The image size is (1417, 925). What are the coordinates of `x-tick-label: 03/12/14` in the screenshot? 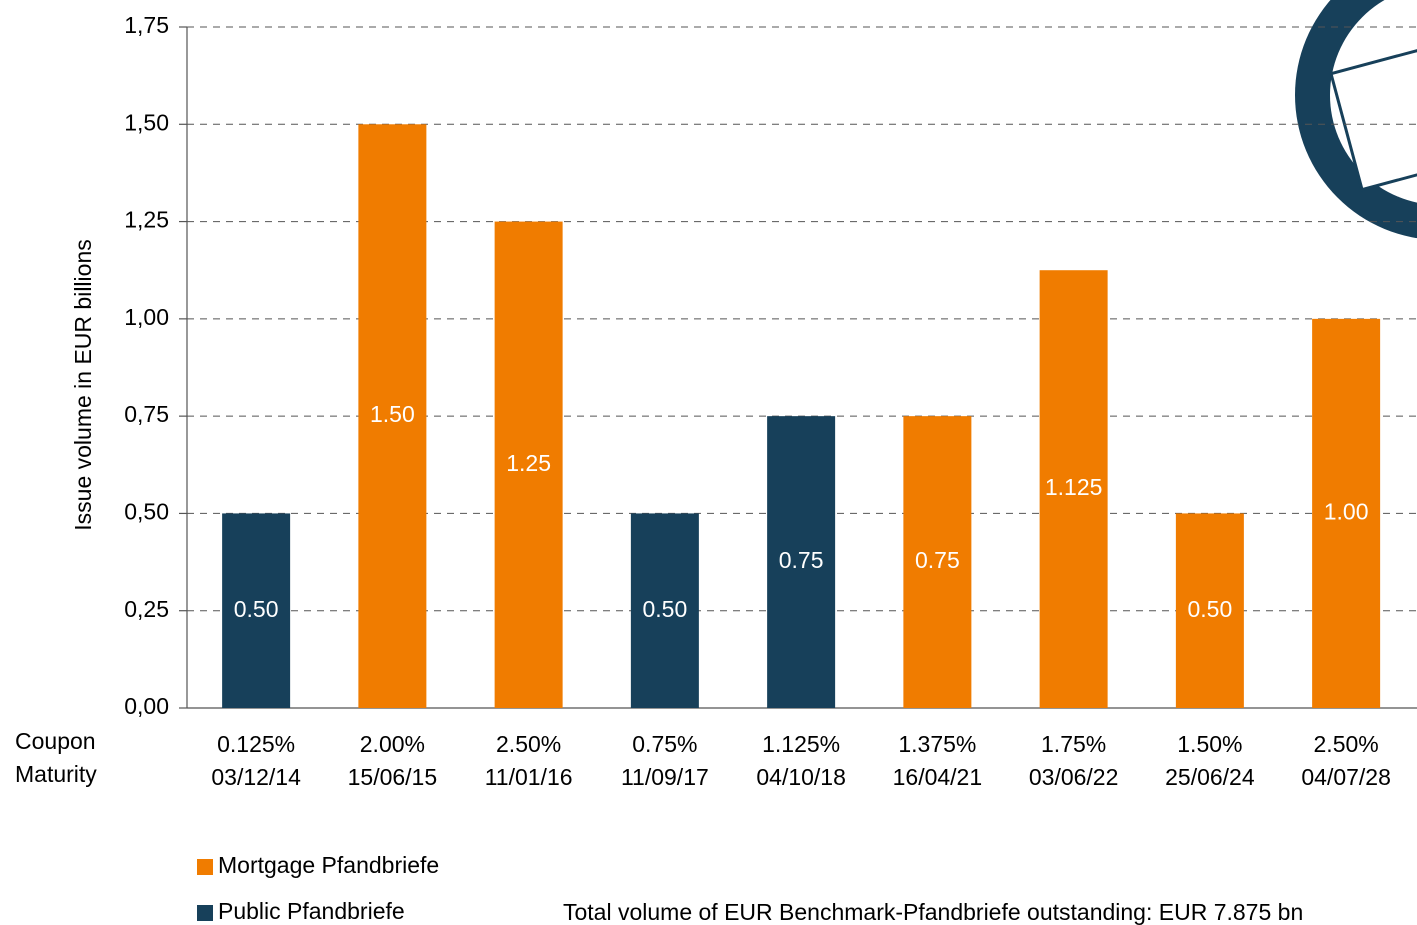 It's located at (256, 777).